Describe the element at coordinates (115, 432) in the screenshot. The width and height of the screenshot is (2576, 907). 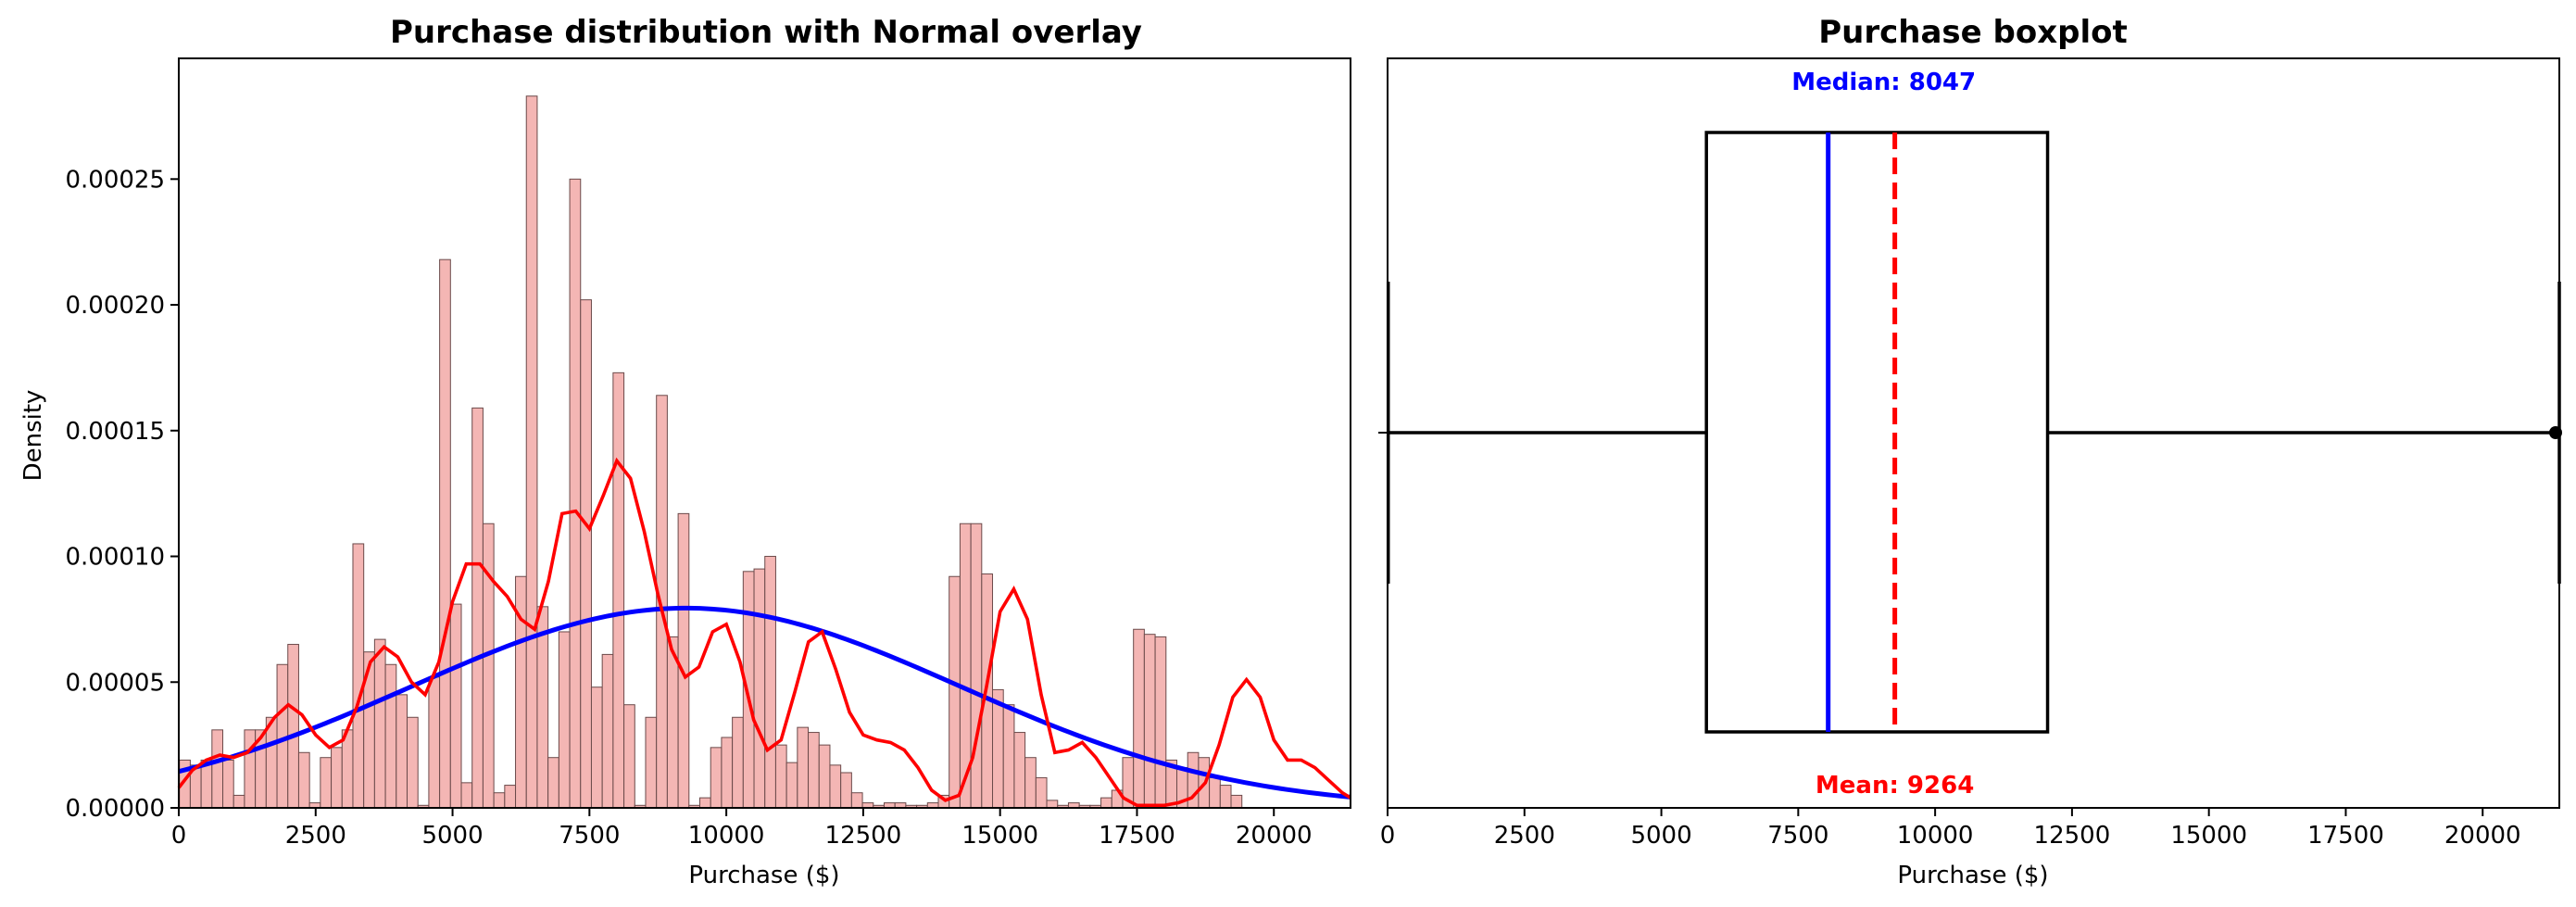
I see `y-tick-label: 0.00015` at that location.